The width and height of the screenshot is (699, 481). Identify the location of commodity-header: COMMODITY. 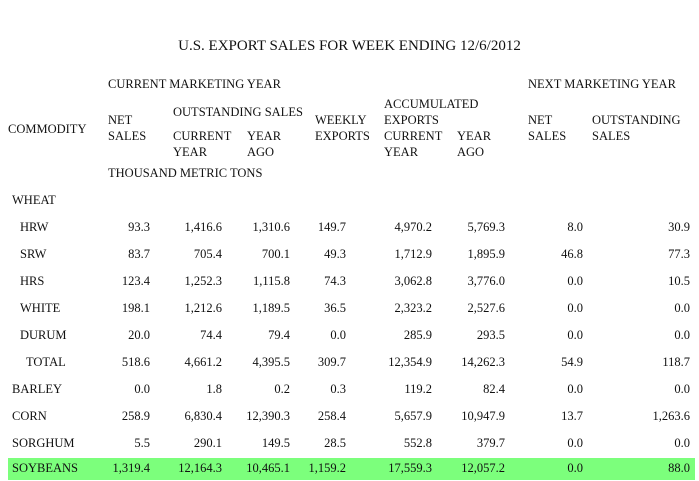
(47, 129).